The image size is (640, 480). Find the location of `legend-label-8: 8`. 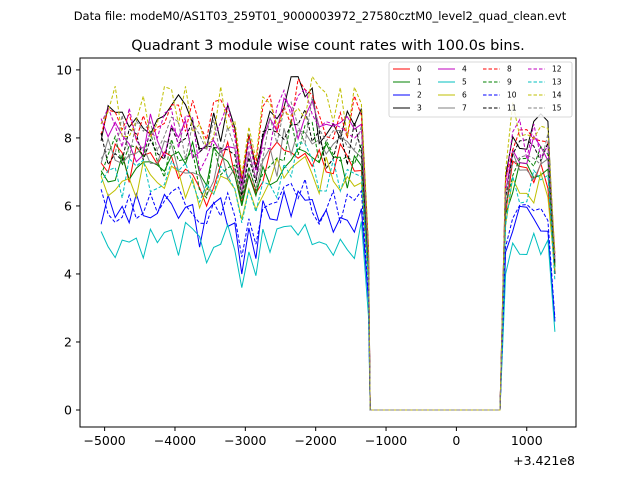

legend-label-8: 8 is located at coordinates (509, 69).